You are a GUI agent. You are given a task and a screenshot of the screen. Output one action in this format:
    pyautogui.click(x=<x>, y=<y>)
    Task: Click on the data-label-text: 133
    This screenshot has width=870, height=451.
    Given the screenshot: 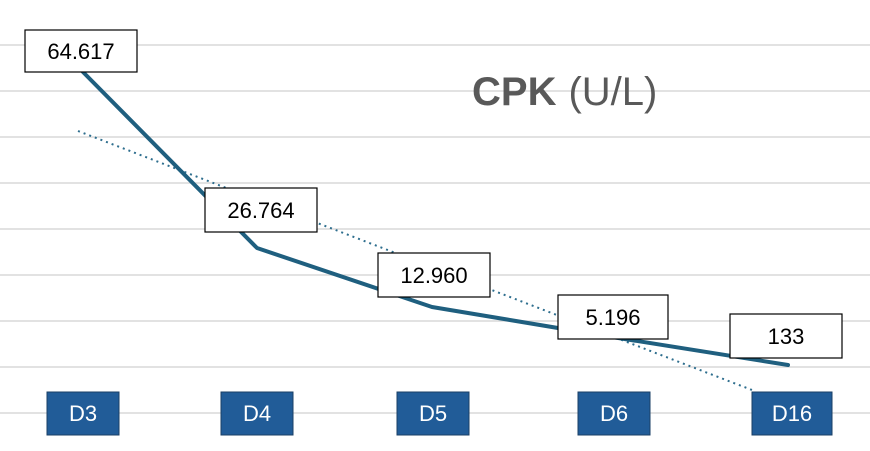 What is the action you would take?
    pyautogui.click(x=786, y=336)
    